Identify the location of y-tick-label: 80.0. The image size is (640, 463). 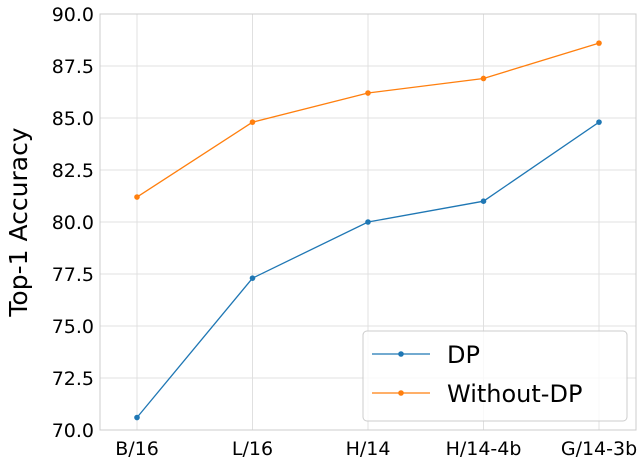
(73, 223).